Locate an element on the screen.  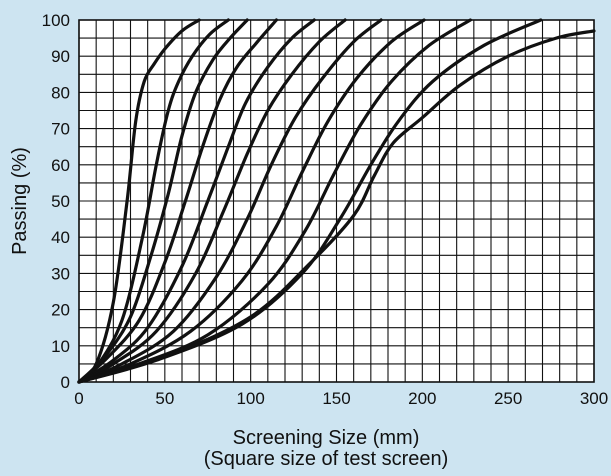
x-tick-label: 50 is located at coordinates (164, 398).